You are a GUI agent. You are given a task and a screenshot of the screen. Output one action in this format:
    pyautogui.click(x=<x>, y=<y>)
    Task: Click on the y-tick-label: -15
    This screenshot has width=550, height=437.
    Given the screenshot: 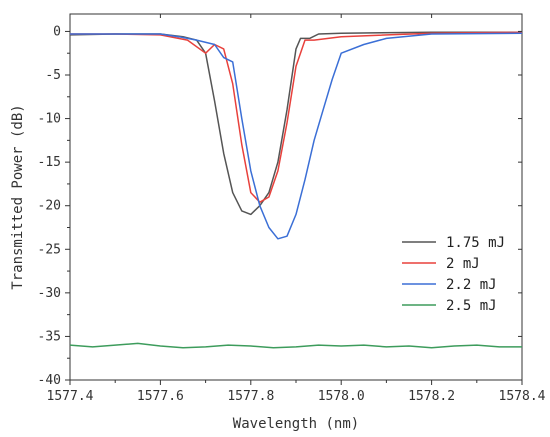 What is the action you would take?
    pyautogui.click(x=49, y=162)
    